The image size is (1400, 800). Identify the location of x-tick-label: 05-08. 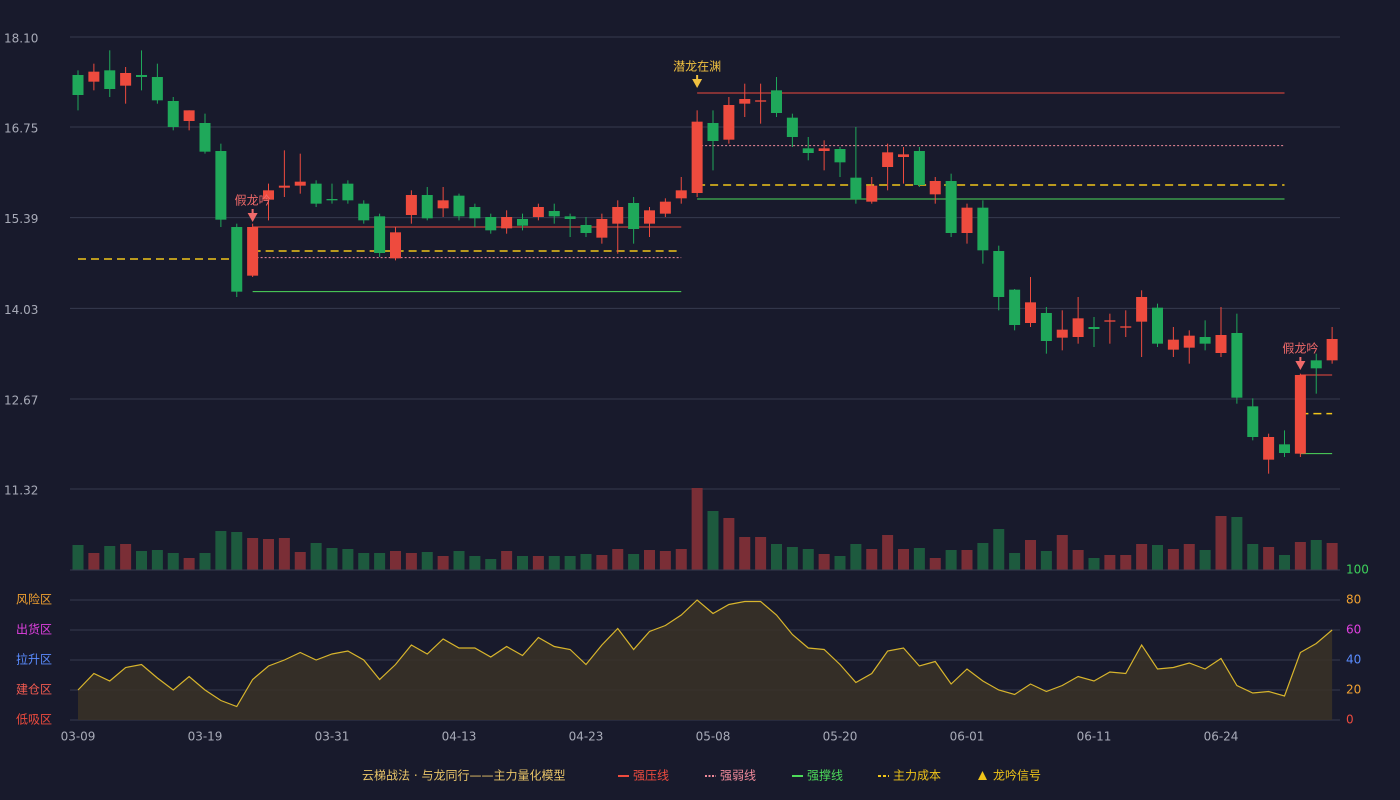
(713, 737).